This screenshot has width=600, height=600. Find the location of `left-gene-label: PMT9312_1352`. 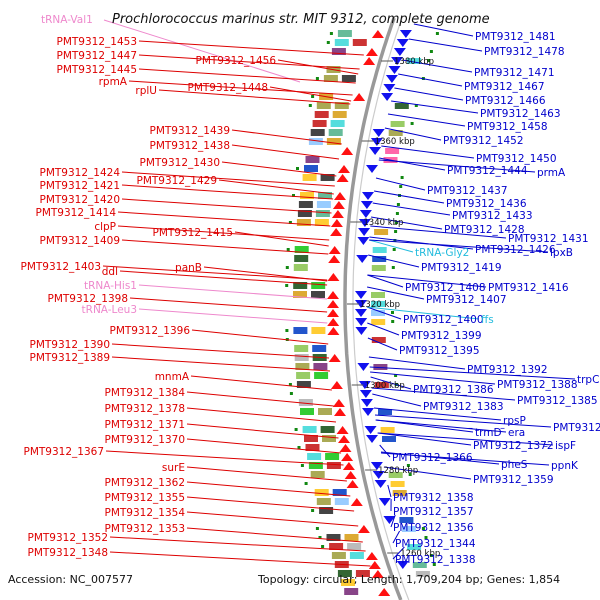

left-gene-label: PMT9312_1352 is located at coordinates (68, 538).